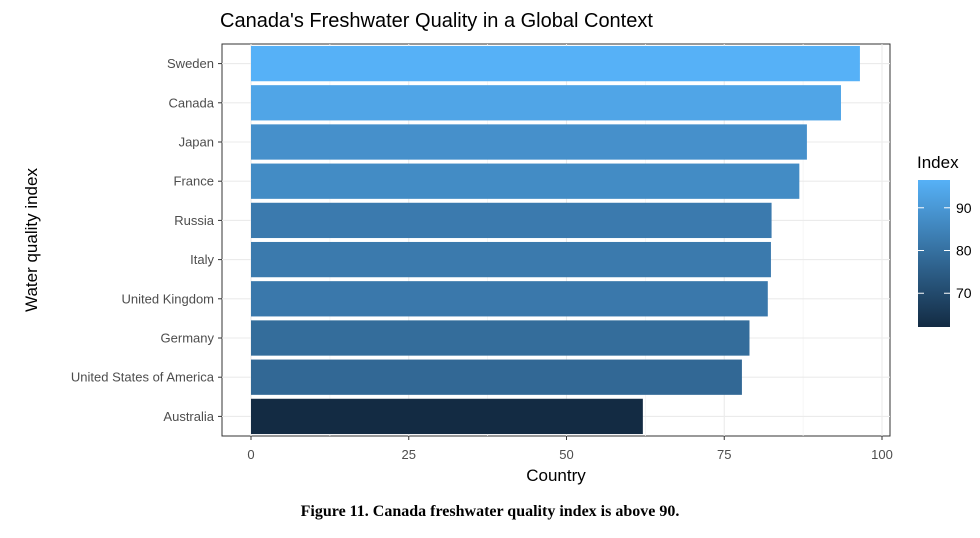 Image resolution: width=980 pixels, height=538 pixels. Describe the element at coordinates (188, 338) in the screenshot. I see `y-tick-label: Germany` at that location.